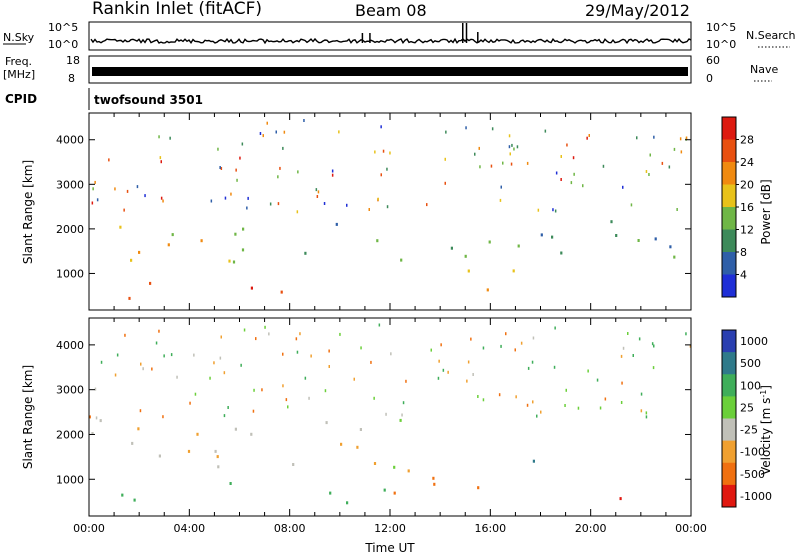 The width and height of the screenshot is (800, 554). What do you see at coordinates (70, 479) in the screenshot?
I see `velocity-ytick-label: 1000` at bounding box center [70, 479].